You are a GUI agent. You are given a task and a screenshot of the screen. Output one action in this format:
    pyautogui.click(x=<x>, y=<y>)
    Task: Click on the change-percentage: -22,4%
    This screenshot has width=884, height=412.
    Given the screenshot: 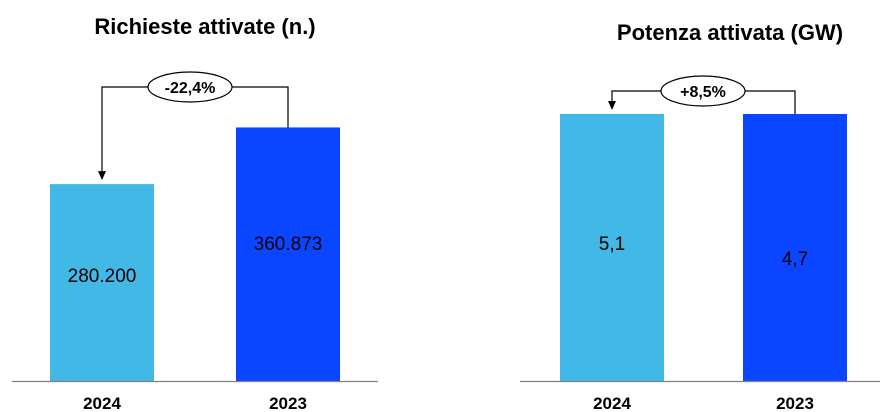 What is the action you would take?
    pyautogui.click(x=190, y=88)
    